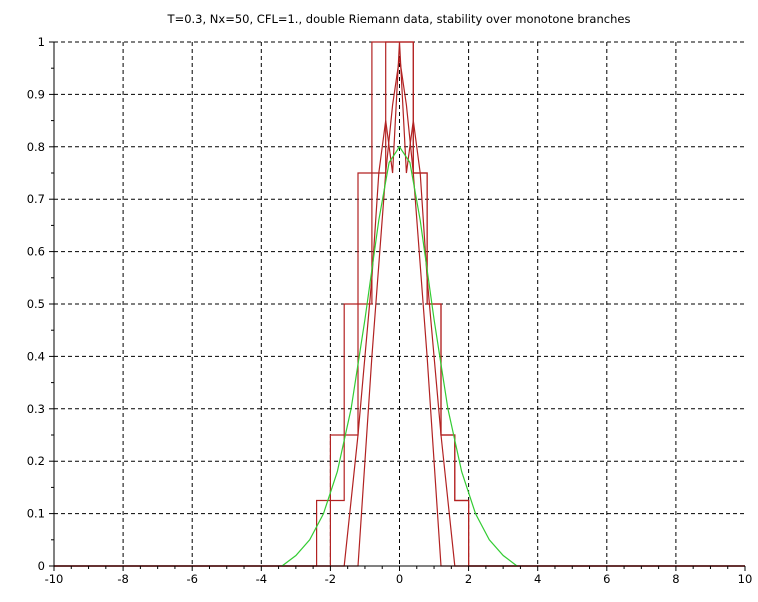 The width and height of the screenshot is (758, 602). Describe the element at coordinates (36, 94) in the screenshot. I see `y-tick-label: 0.9` at that location.